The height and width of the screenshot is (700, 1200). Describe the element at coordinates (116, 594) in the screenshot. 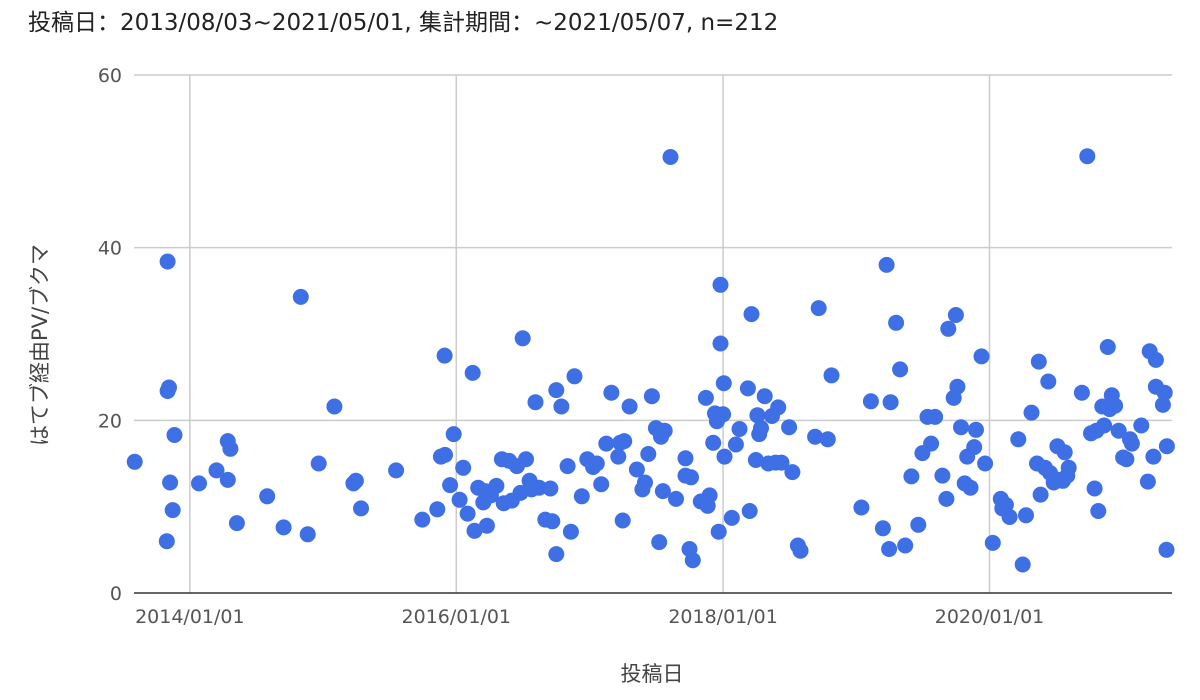

I see `y-tick-label: 0` at that location.